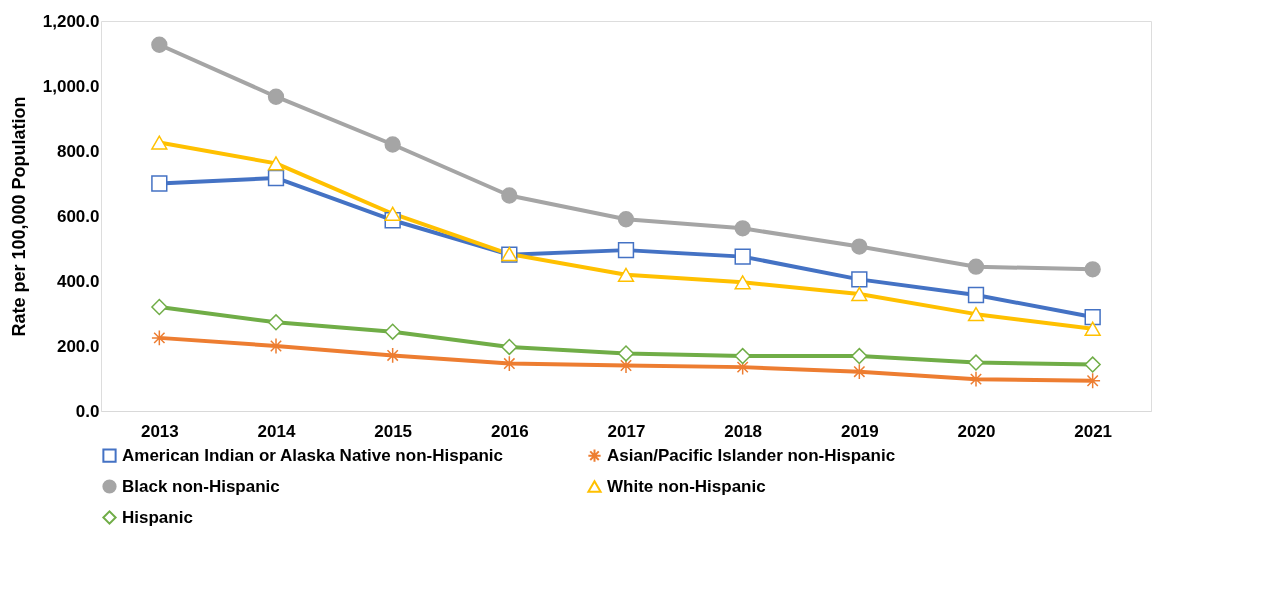  What do you see at coordinates (201, 486) in the screenshot?
I see `legend-label: Black non-Hispanic` at bounding box center [201, 486].